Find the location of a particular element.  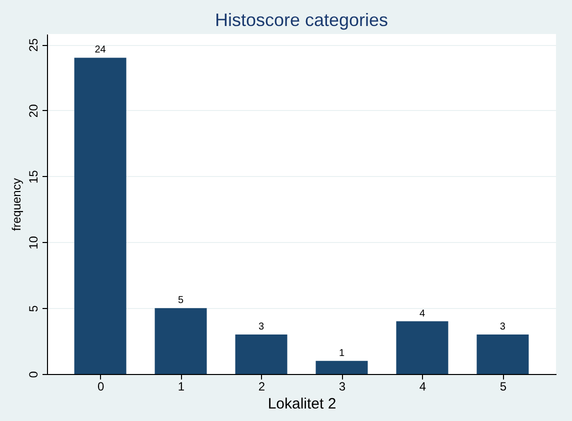

x-tick-label: 1 is located at coordinates (181, 387).